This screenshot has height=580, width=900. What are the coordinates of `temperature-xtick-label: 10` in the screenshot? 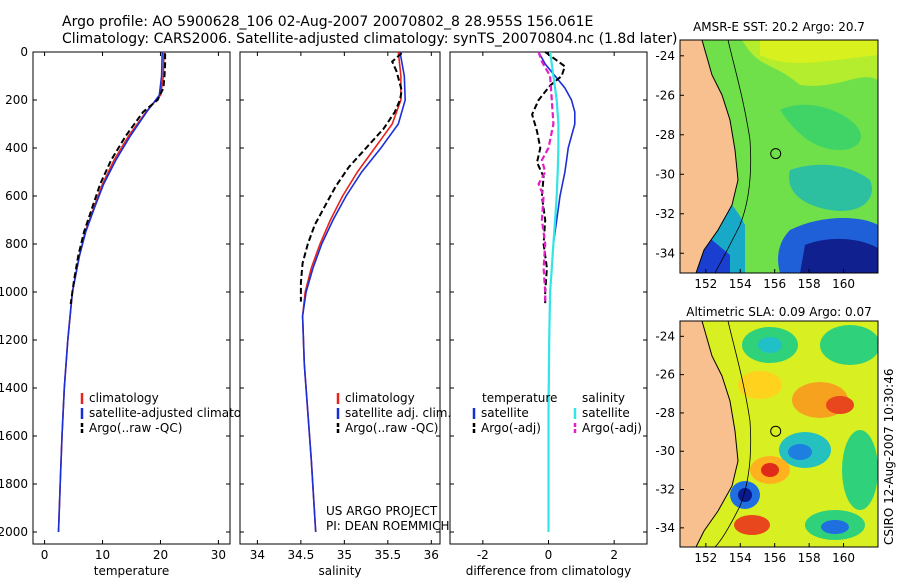 It's located at (102, 555).